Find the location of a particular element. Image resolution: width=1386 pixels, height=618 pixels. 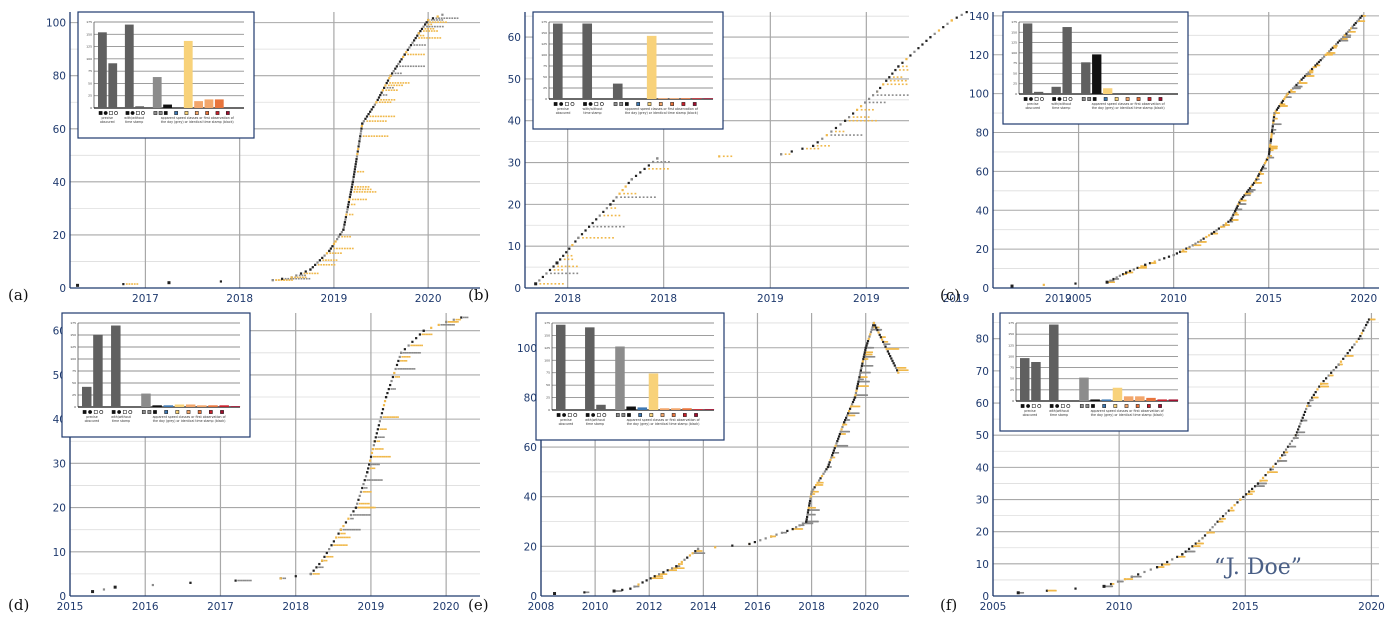

inset-tick: 150 is located at coordinates (1011, 334).